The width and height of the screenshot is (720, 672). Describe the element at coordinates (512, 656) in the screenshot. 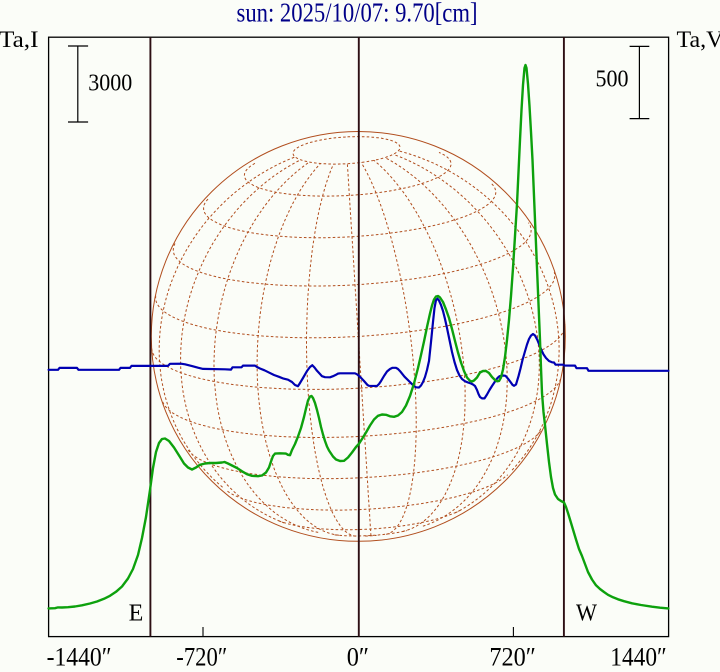

I see `svg-text: 720″` at that location.